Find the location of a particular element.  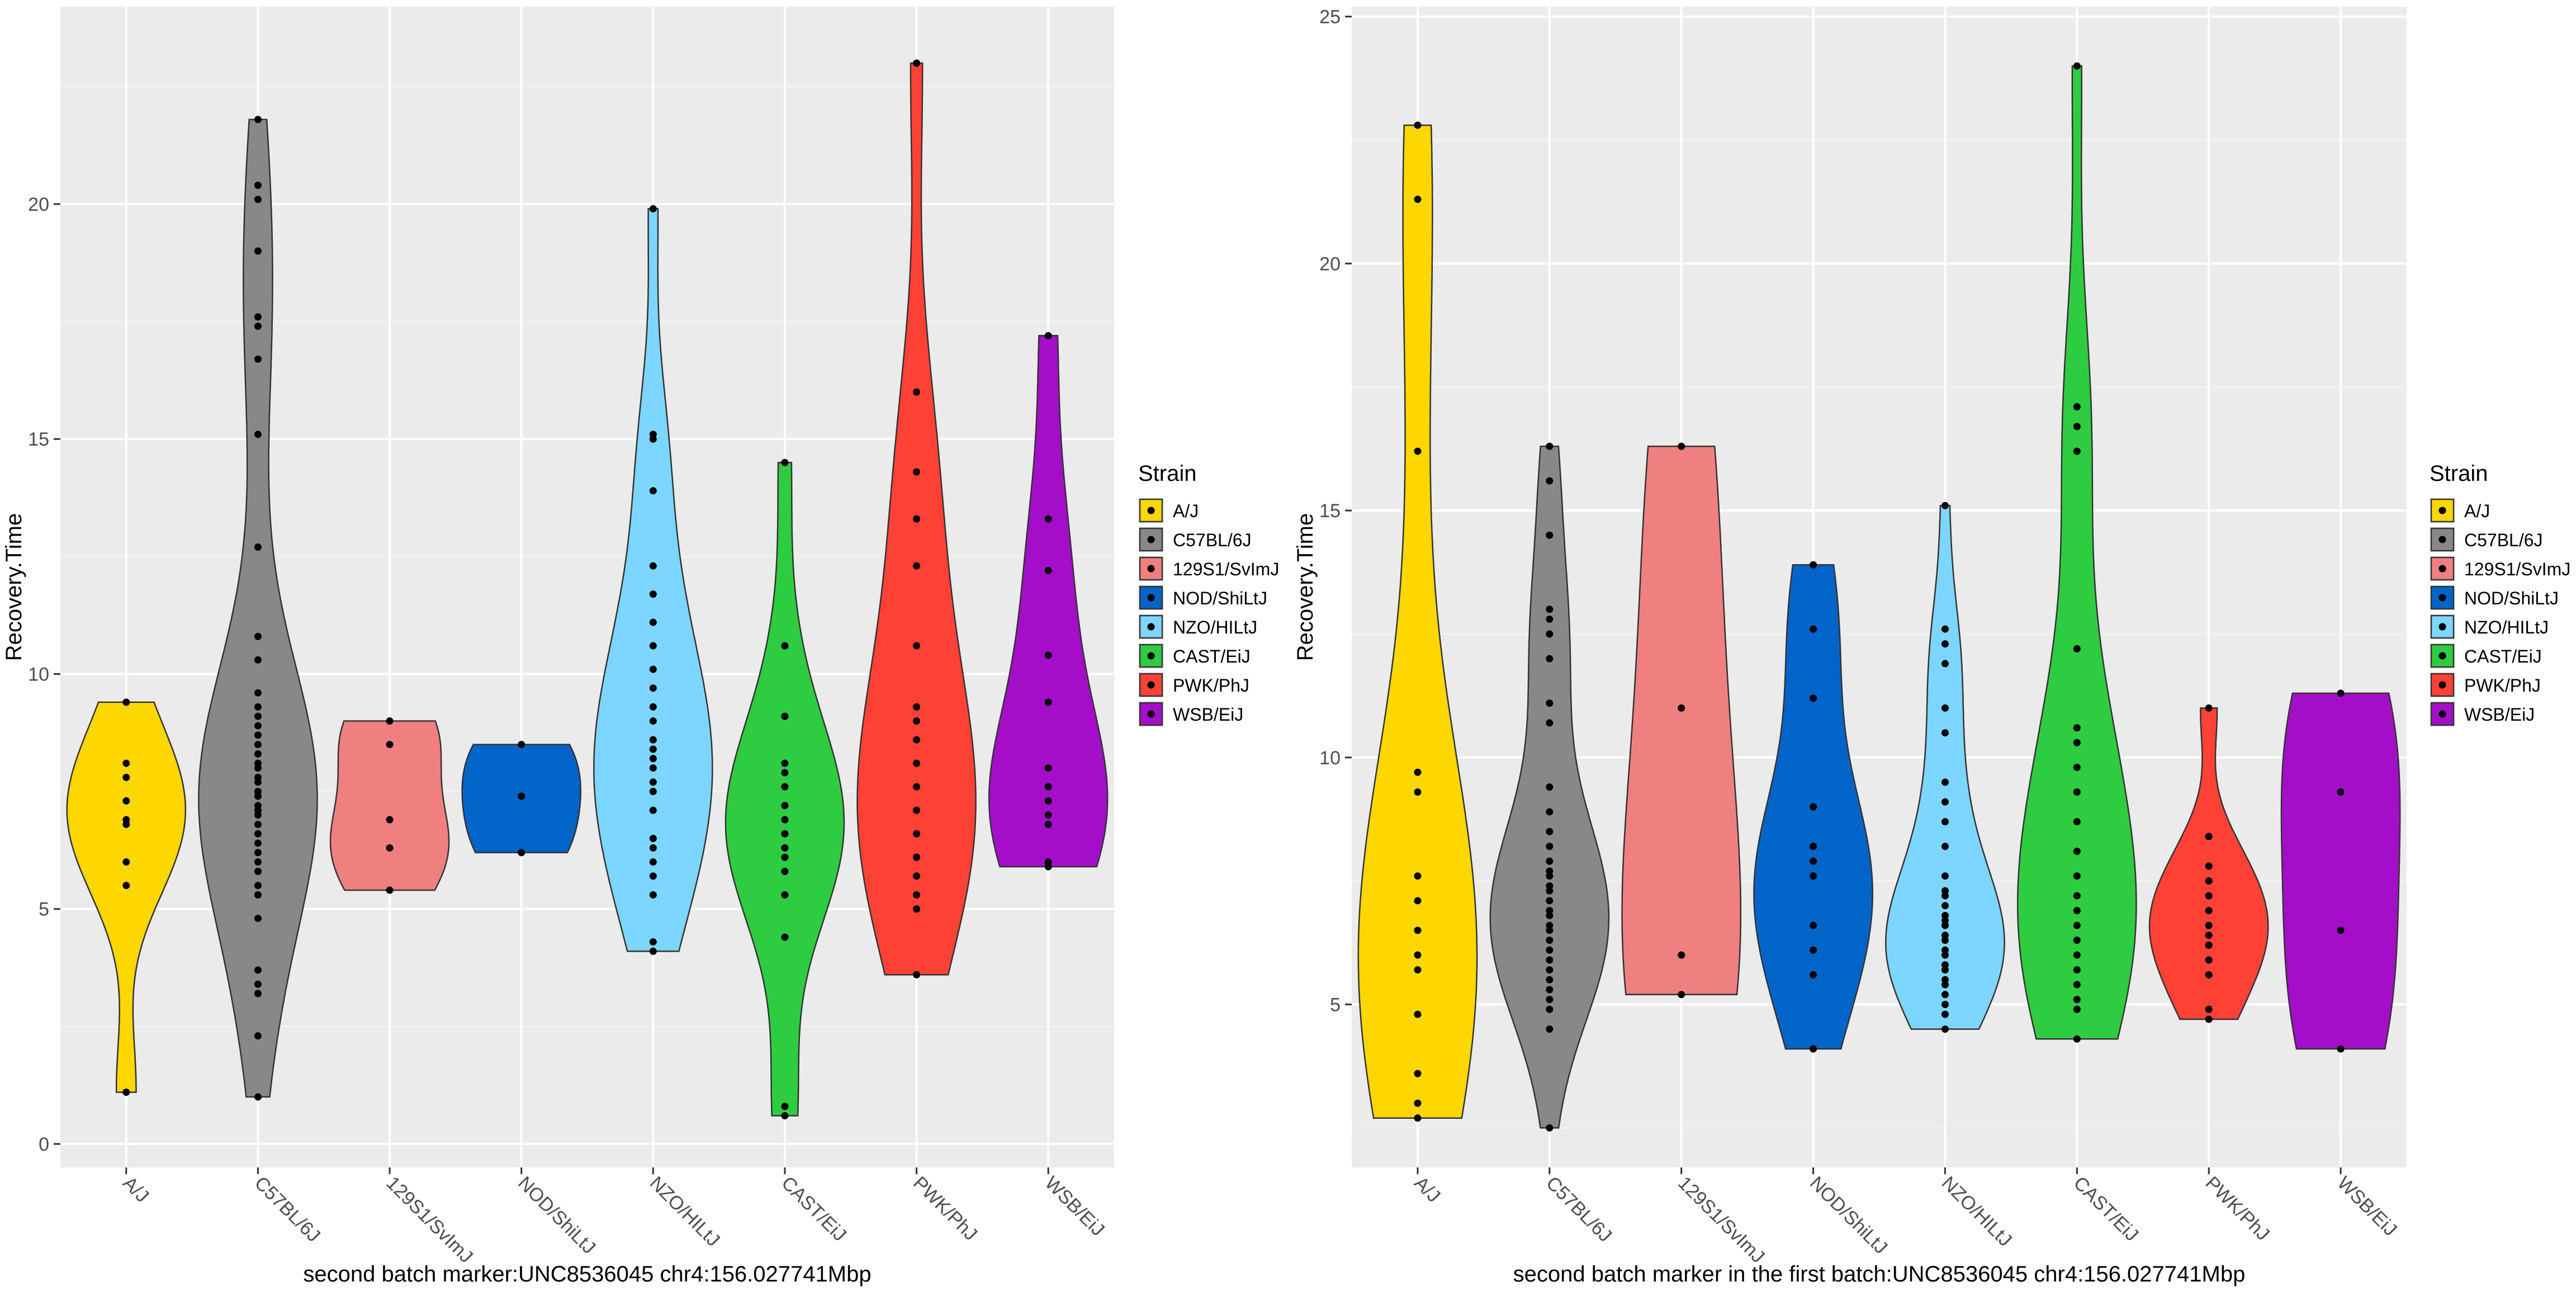

legend-item-a-j: A/J is located at coordinates (1169, 511).